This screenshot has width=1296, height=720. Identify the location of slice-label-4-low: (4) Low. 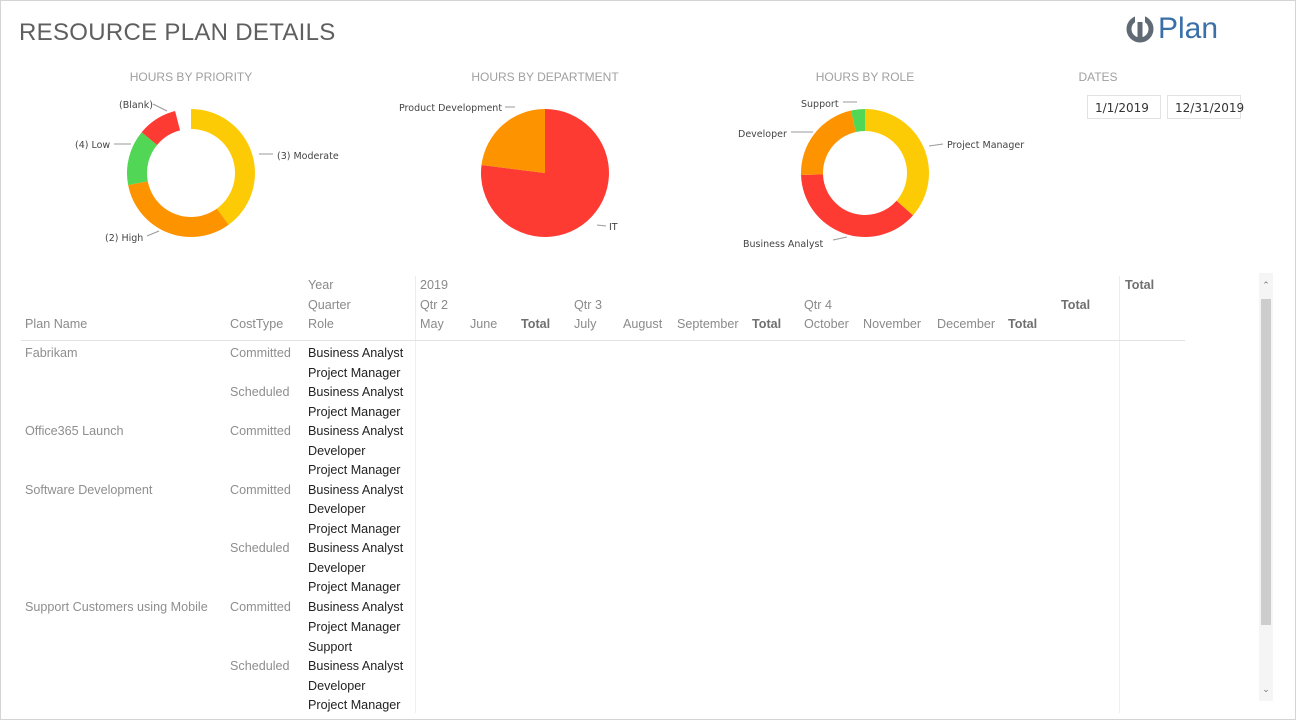
(92, 145).